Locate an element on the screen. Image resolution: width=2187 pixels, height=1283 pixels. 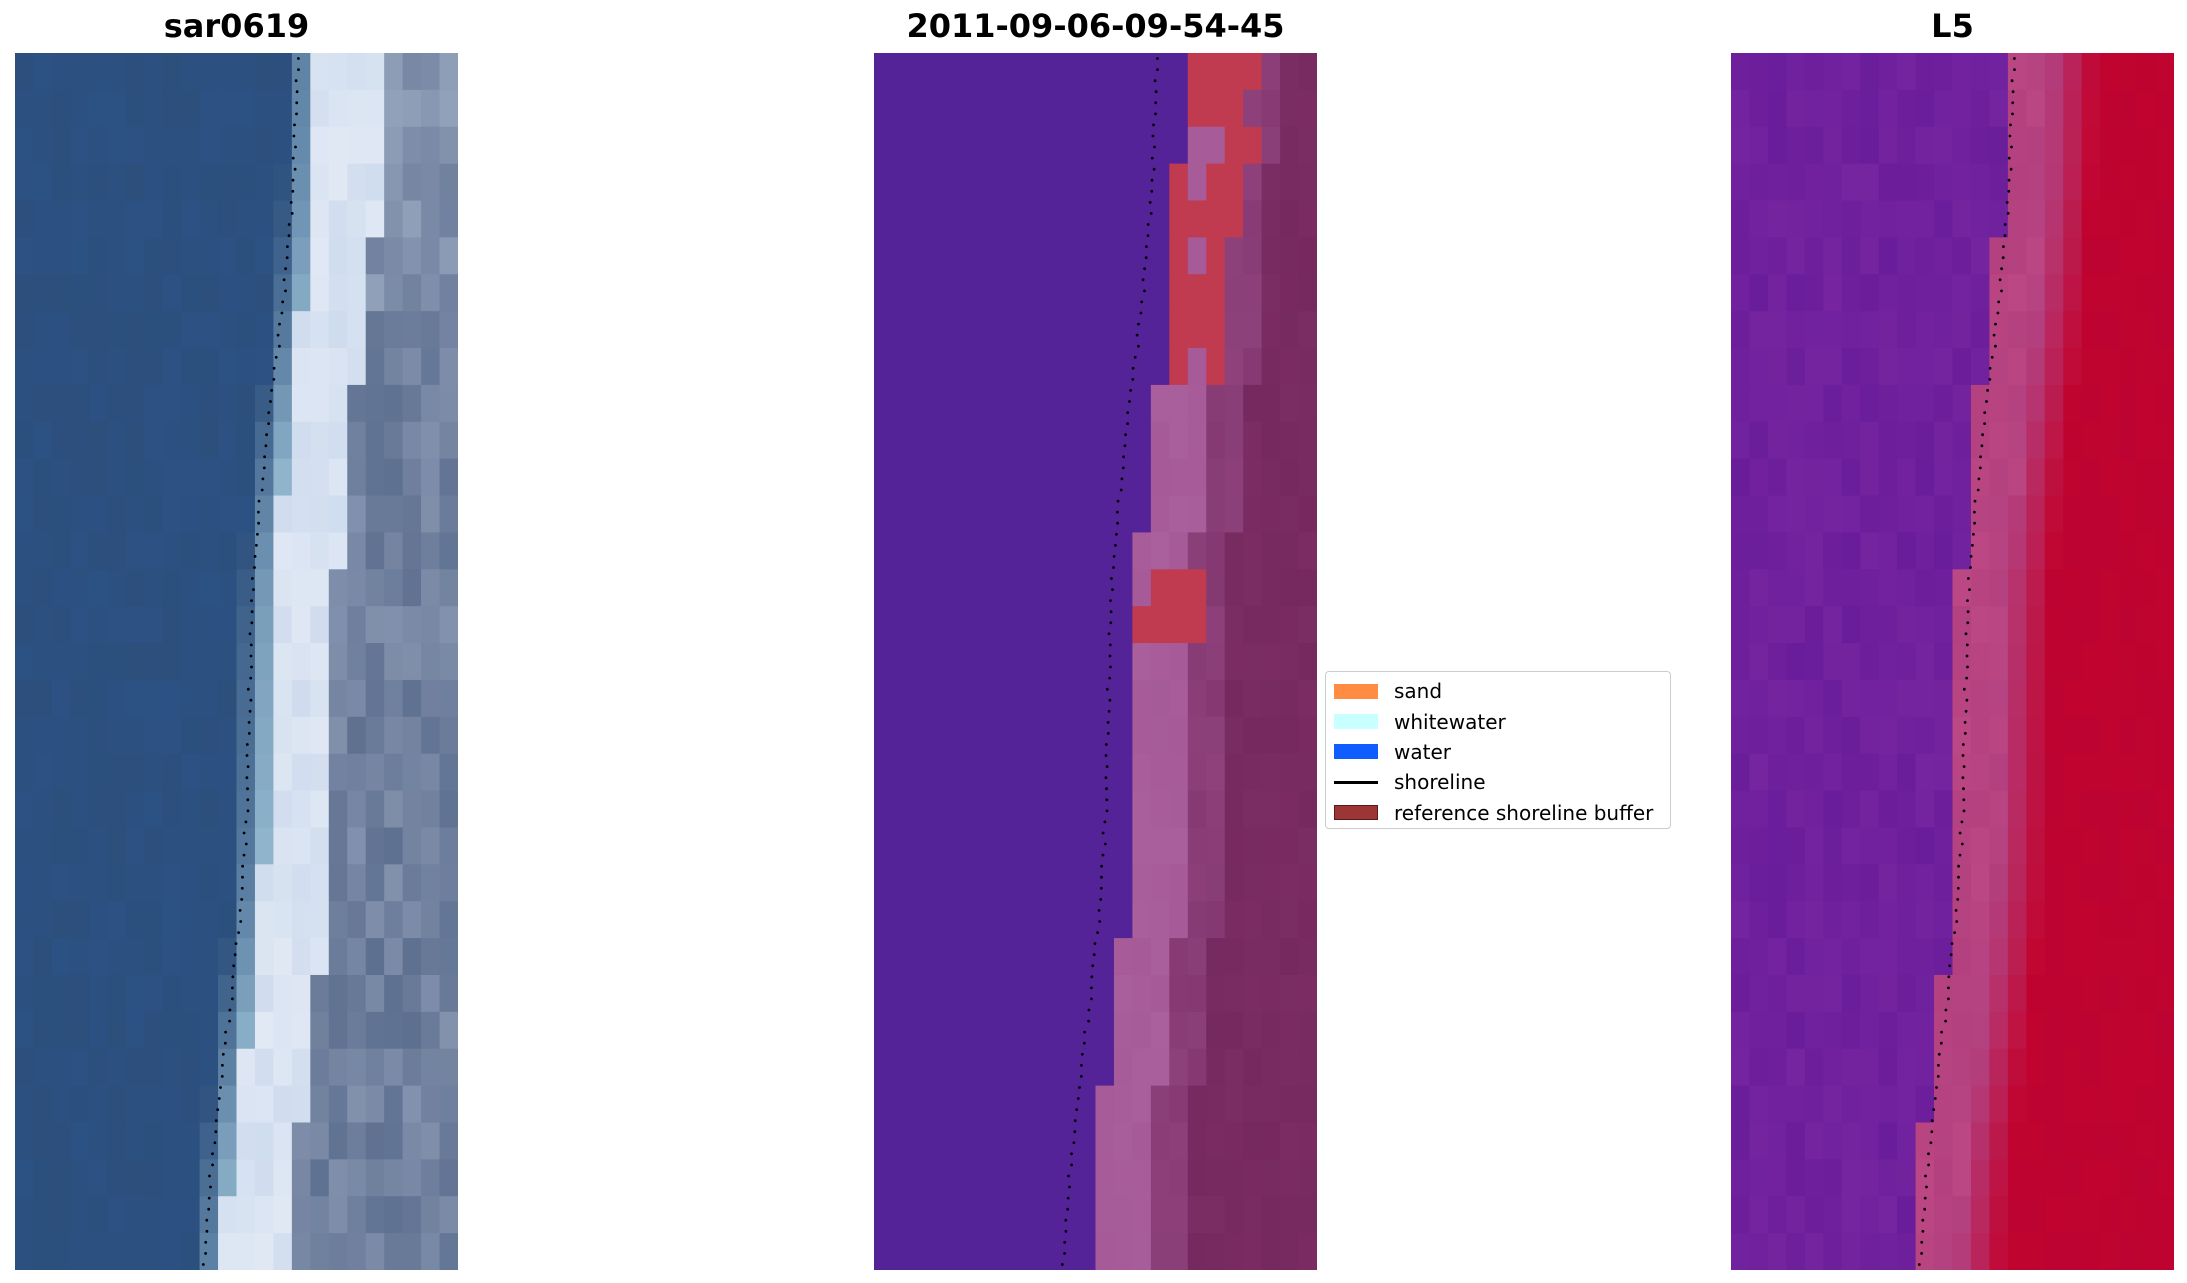
legend-swatch-water is located at coordinates (1356, 752).